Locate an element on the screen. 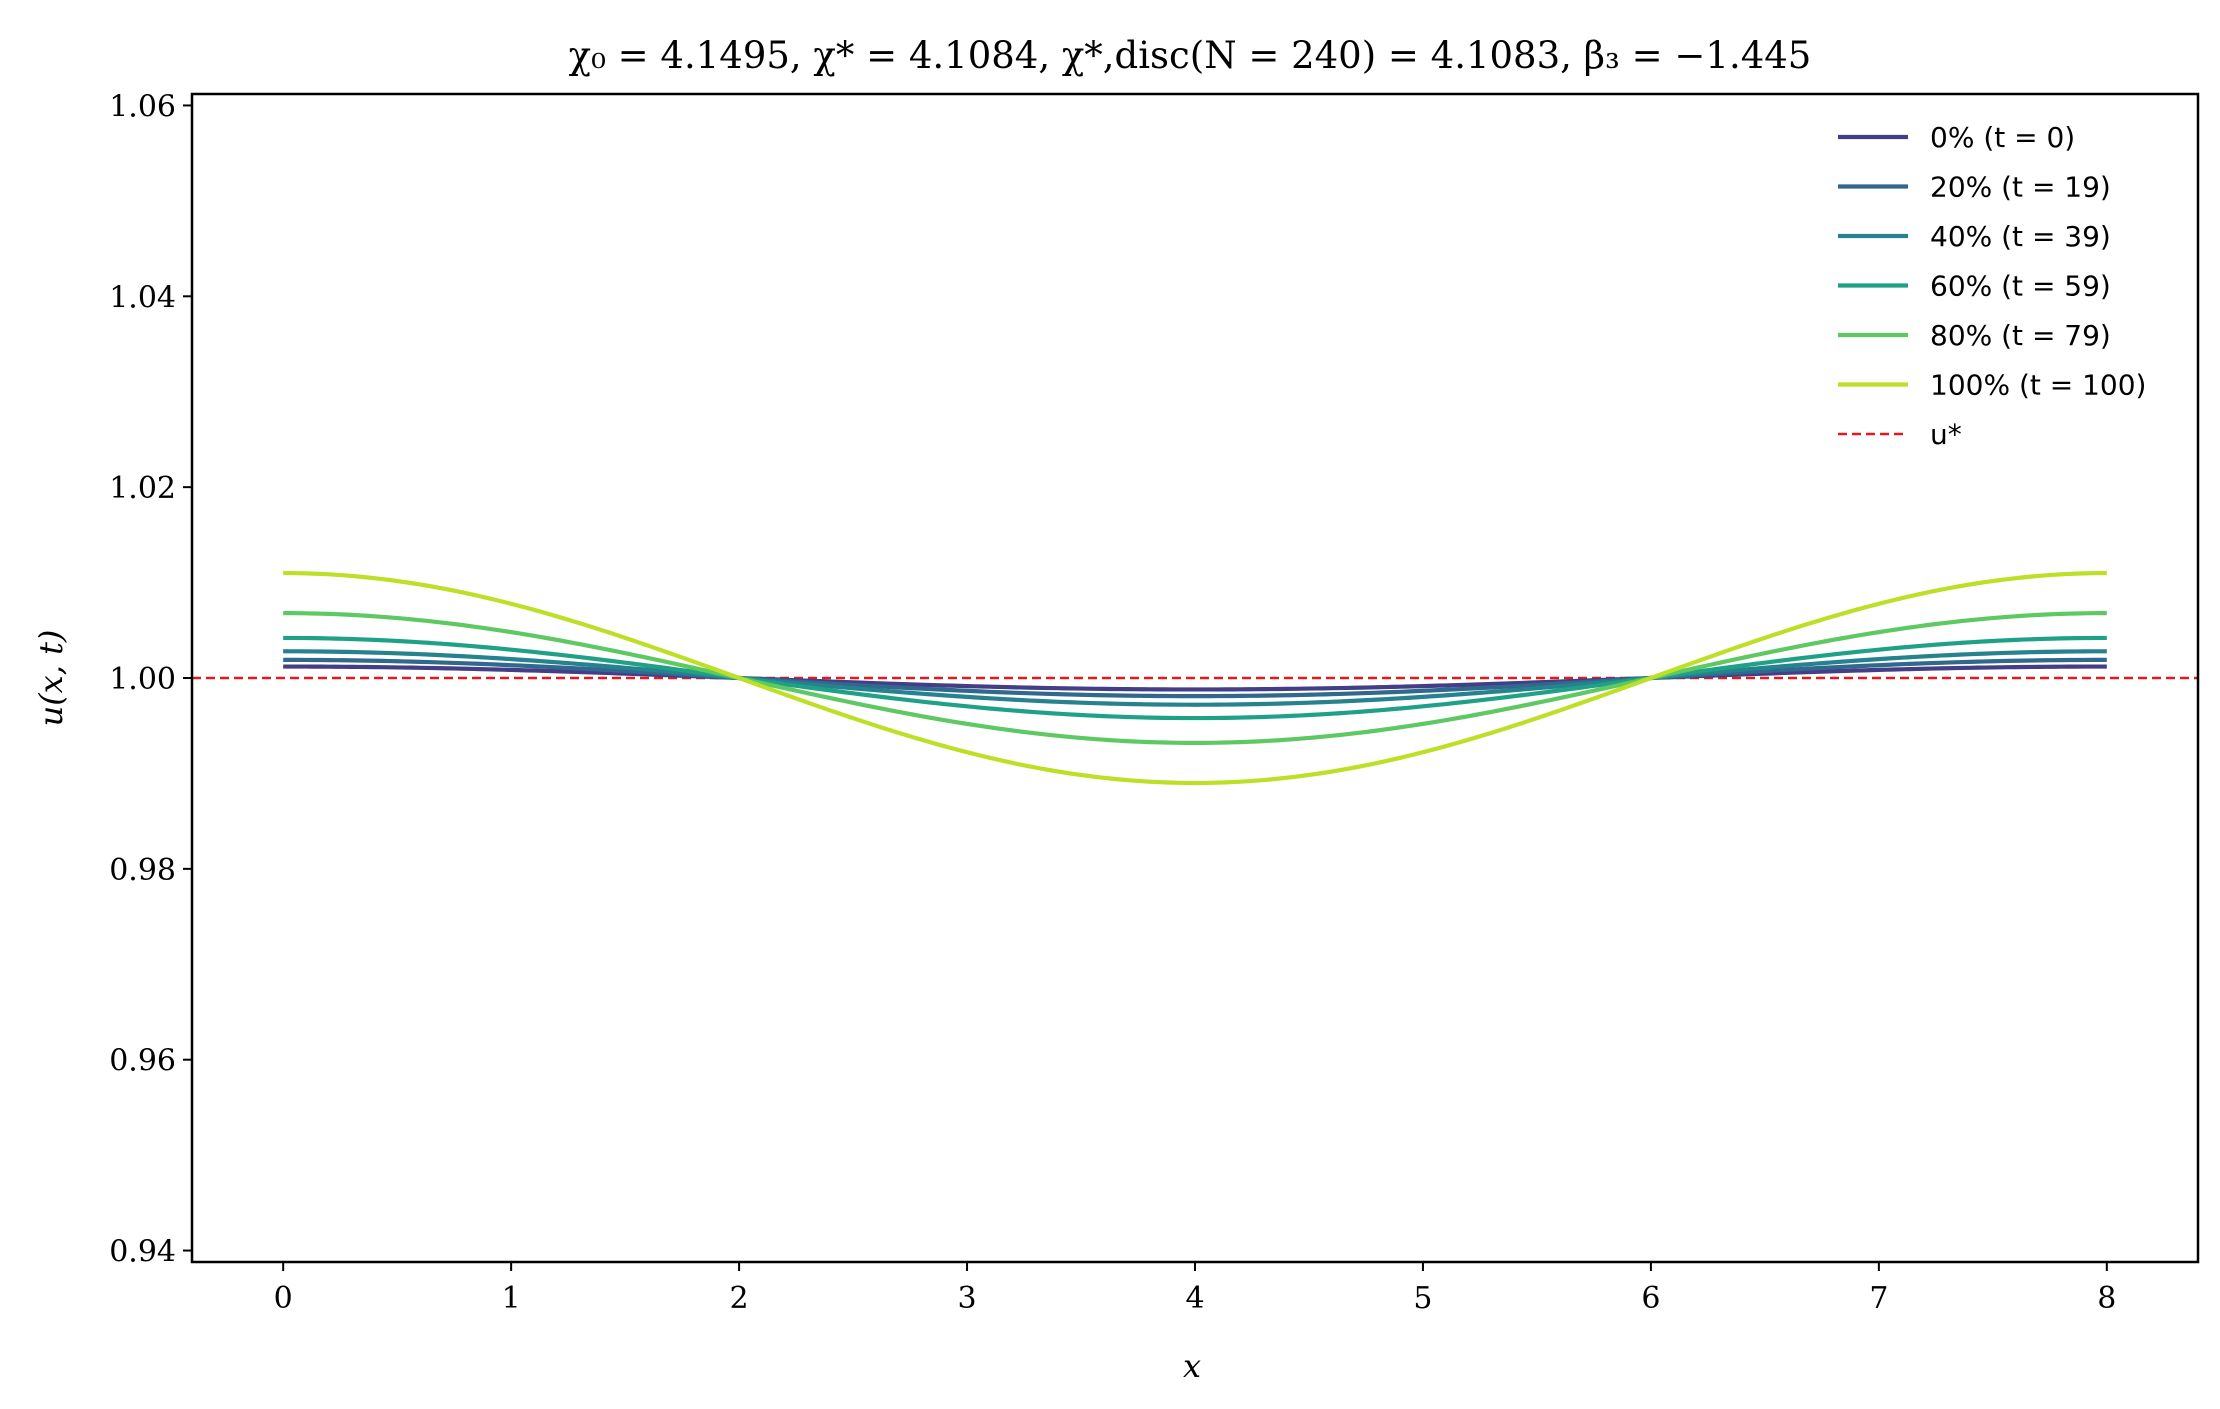 The image size is (2220, 1409). x-tick-label: 5 is located at coordinates (1422, 1298).